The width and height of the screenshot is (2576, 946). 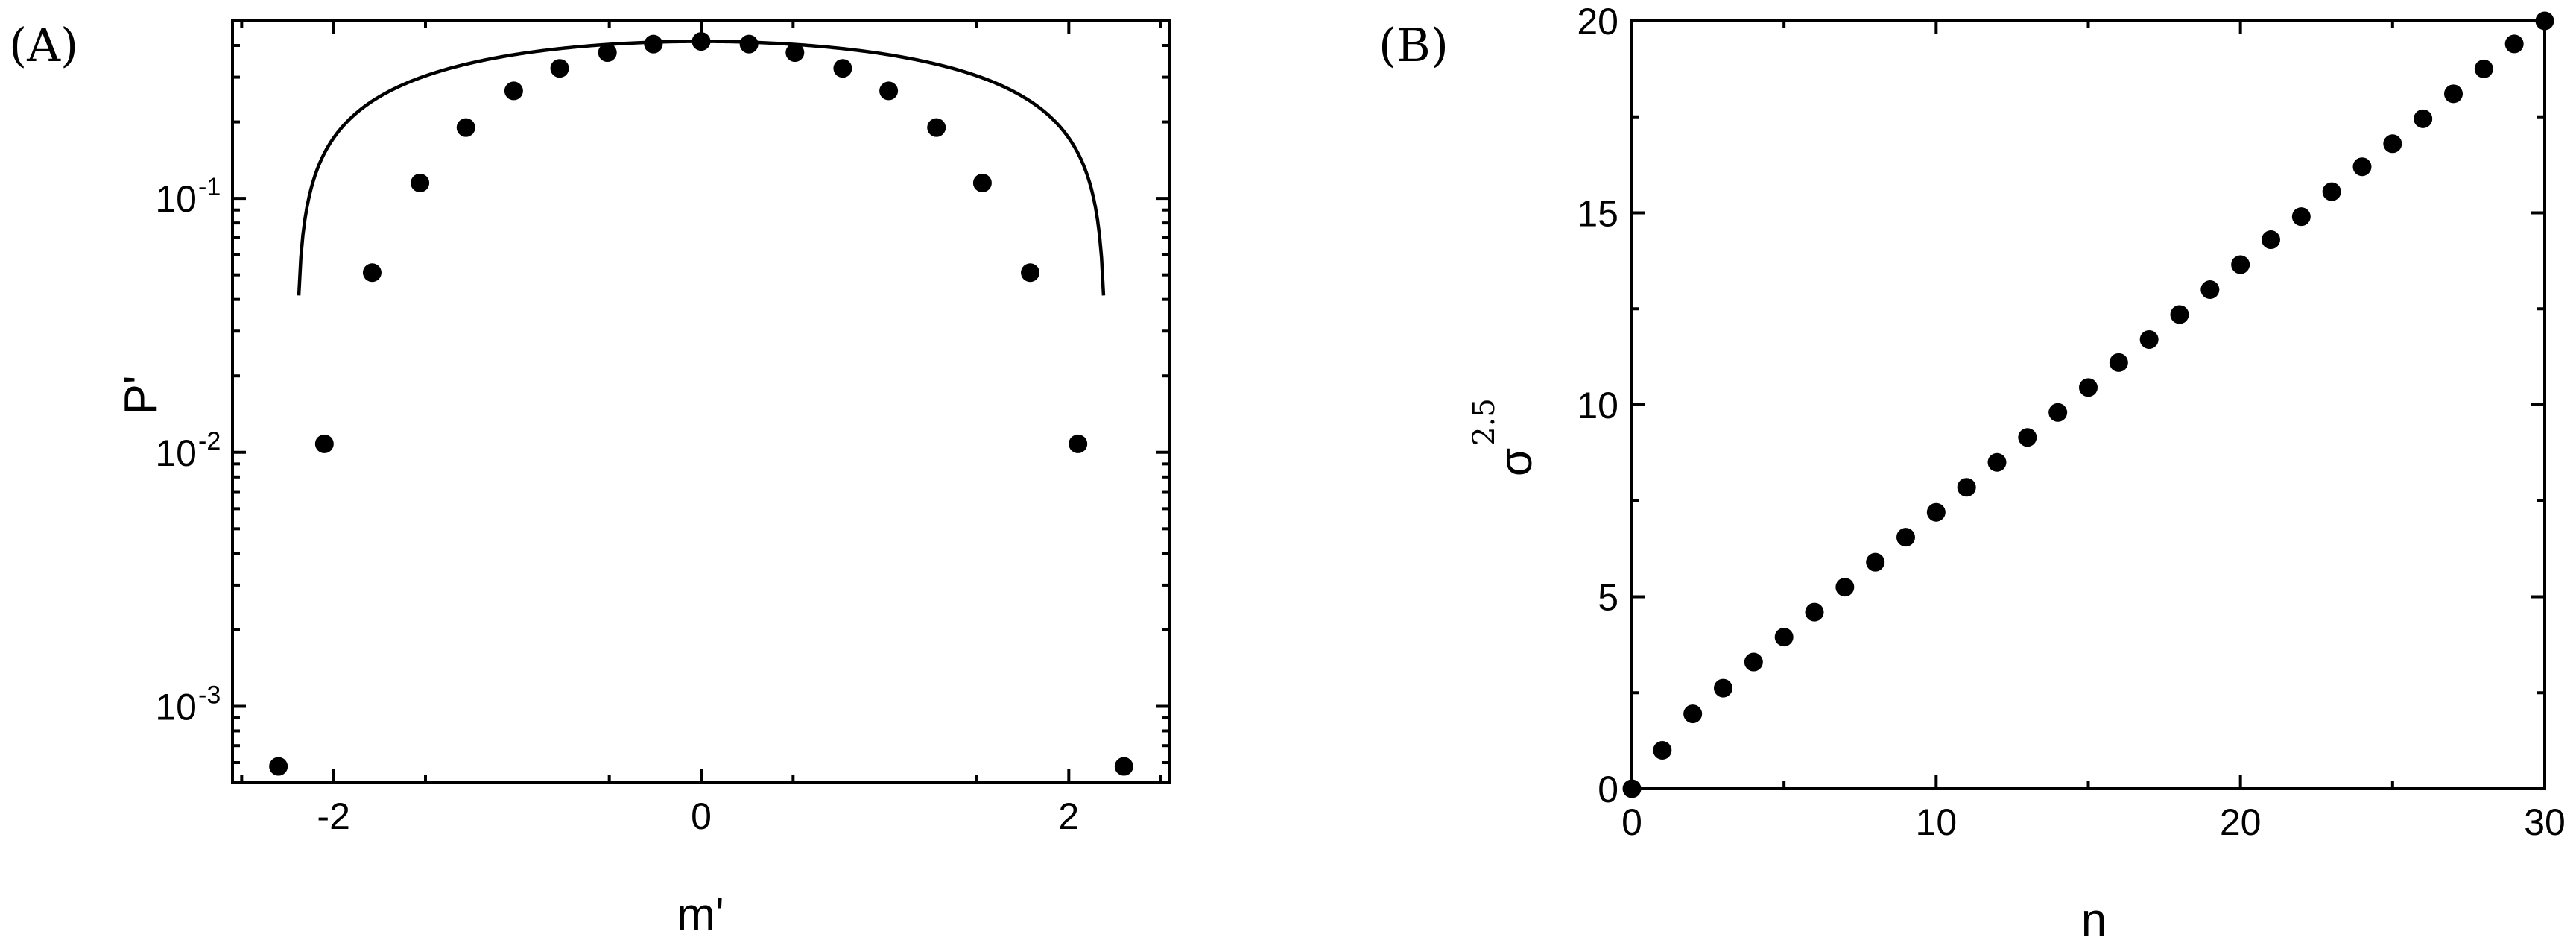 What do you see at coordinates (1068, 816) in the screenshot?
I see `panel-a-x-tick-label: 2` at bounding box center [1068, 816].